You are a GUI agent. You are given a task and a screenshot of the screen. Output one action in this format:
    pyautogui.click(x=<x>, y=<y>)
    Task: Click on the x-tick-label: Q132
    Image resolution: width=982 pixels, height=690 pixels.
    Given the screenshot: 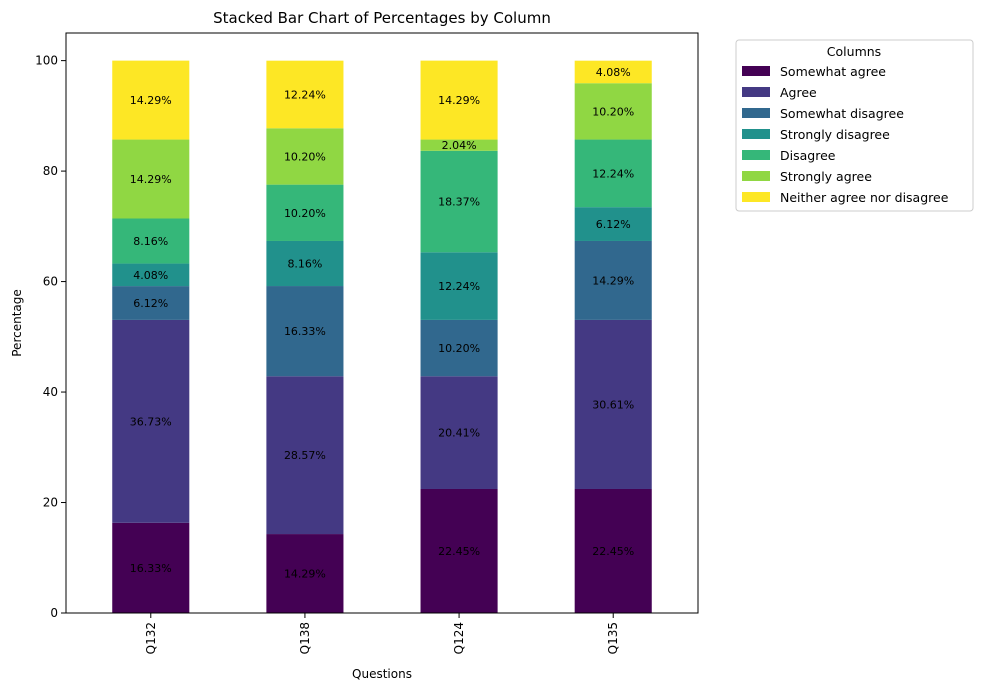 What is the action you would take?
    pyautogui.click(x=151, y=638)
    